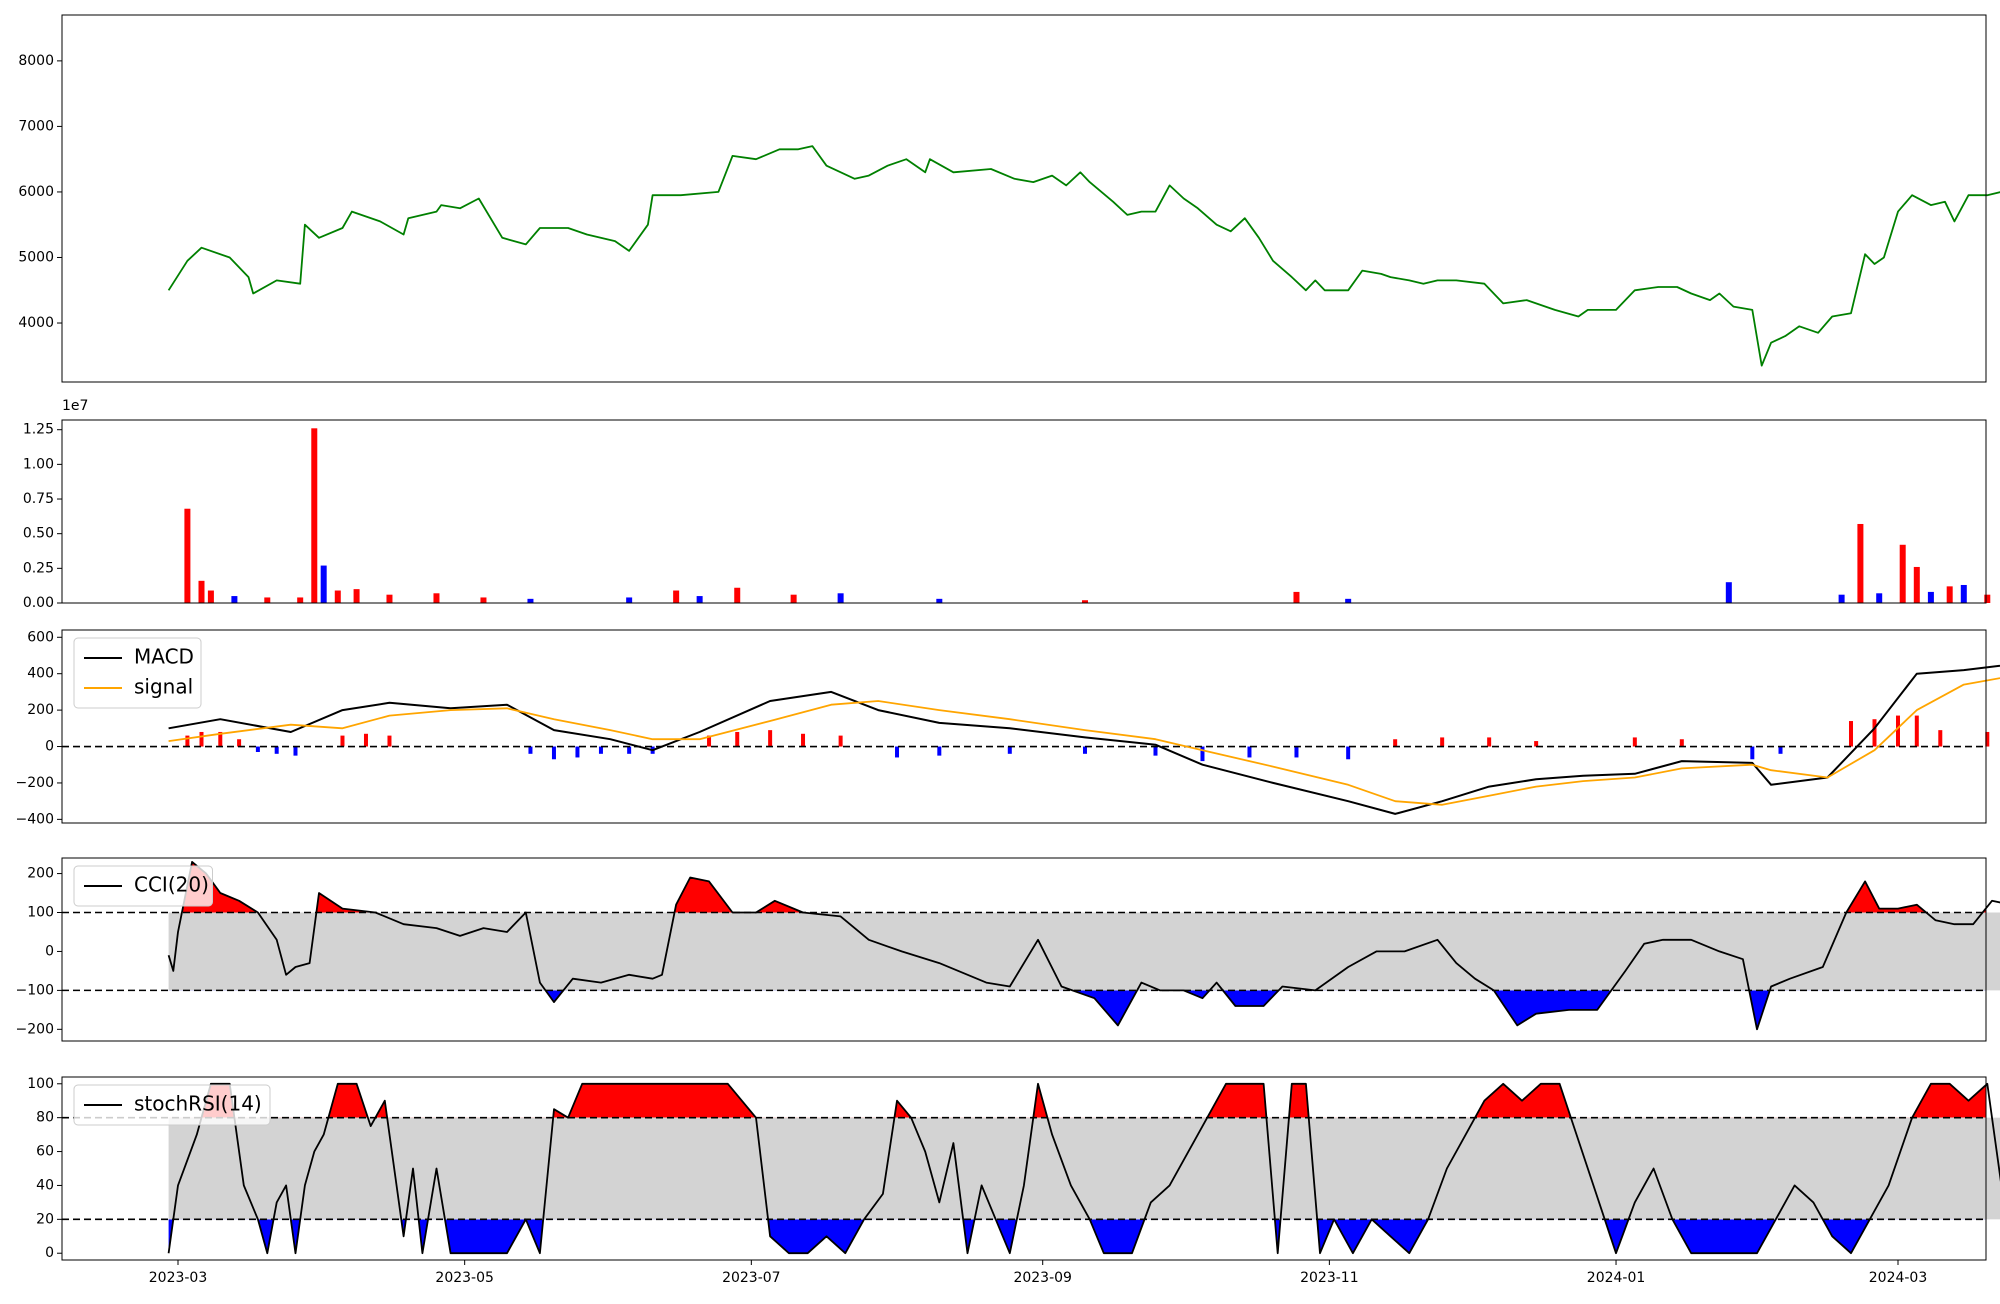 The width and height of the screenshot is (2000, 1304). I want to click on y-tick-label: 0.00, so click(38, 603).